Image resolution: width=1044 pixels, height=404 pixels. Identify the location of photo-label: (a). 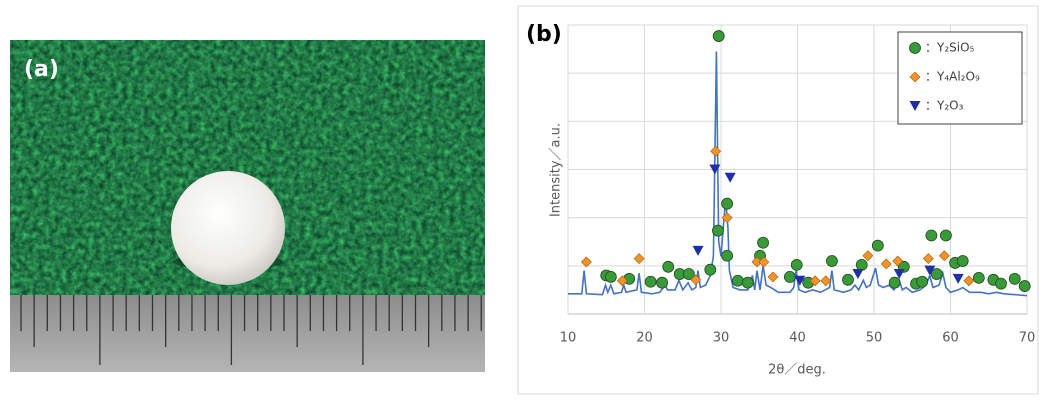
(41, 69).